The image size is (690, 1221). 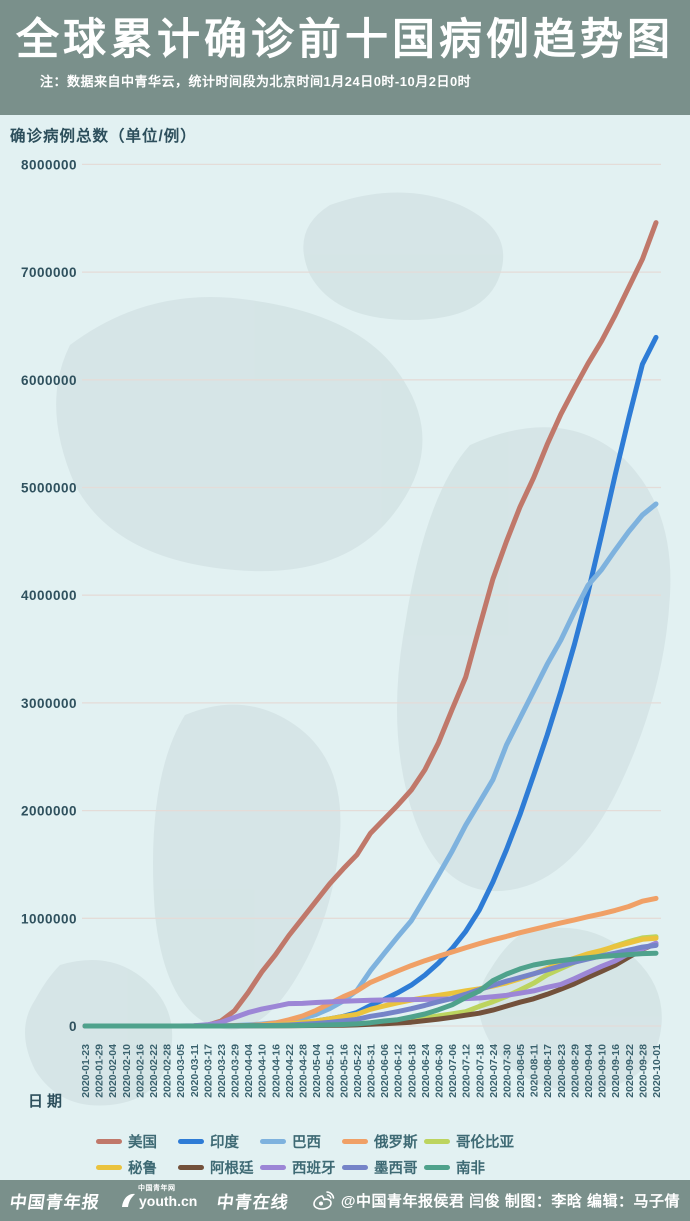 I want to click on x-tick-label: 2020-09-16, so click(x=616, y=1071).